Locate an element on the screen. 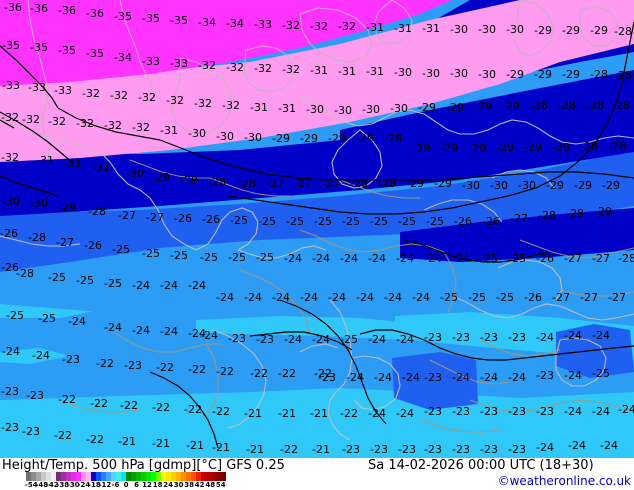 This screenshot has width=634, height=490. colorbar-tick: -24 is located at coordinates (84, 485).